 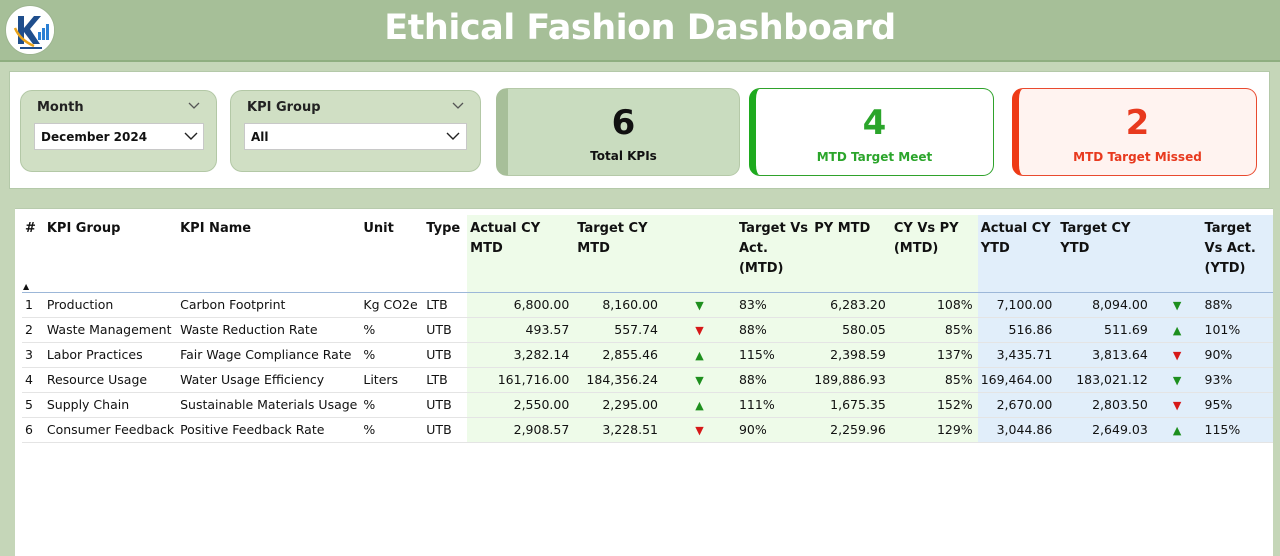 What do you see at coordinates (110, 355) in the screenshot?
I see `kpi-group-cell: Labor Practices` at bounding box center [110, 355].